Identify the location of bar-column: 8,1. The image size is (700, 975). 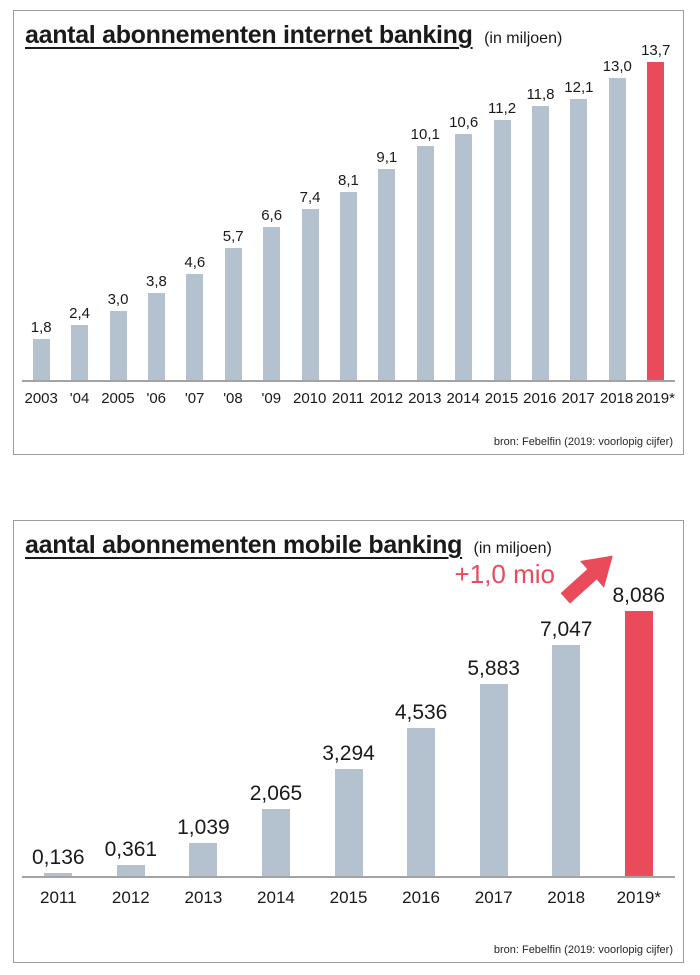
(348, 211).